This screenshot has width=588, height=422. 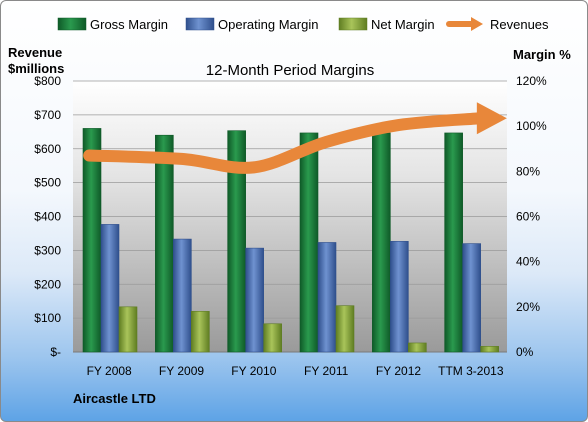 What do you see at coordinates (200, 24) in the screenshot?
I see `legend-swatch-operating-margin` at bounding box center [200, 24].